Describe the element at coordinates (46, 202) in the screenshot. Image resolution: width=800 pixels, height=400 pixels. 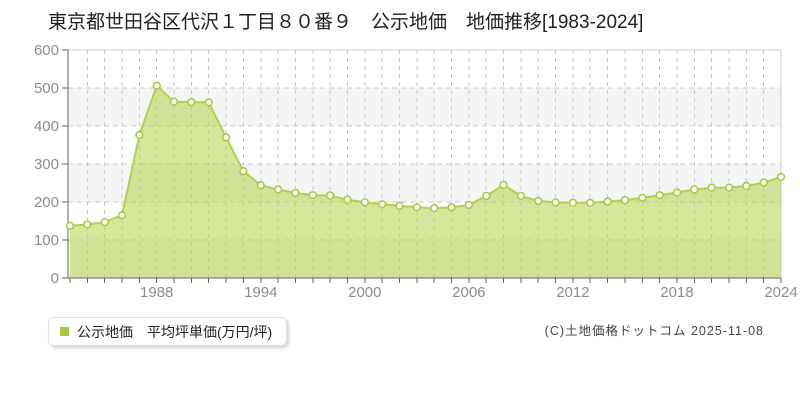
I see `y-tick-label: 200` at that location.